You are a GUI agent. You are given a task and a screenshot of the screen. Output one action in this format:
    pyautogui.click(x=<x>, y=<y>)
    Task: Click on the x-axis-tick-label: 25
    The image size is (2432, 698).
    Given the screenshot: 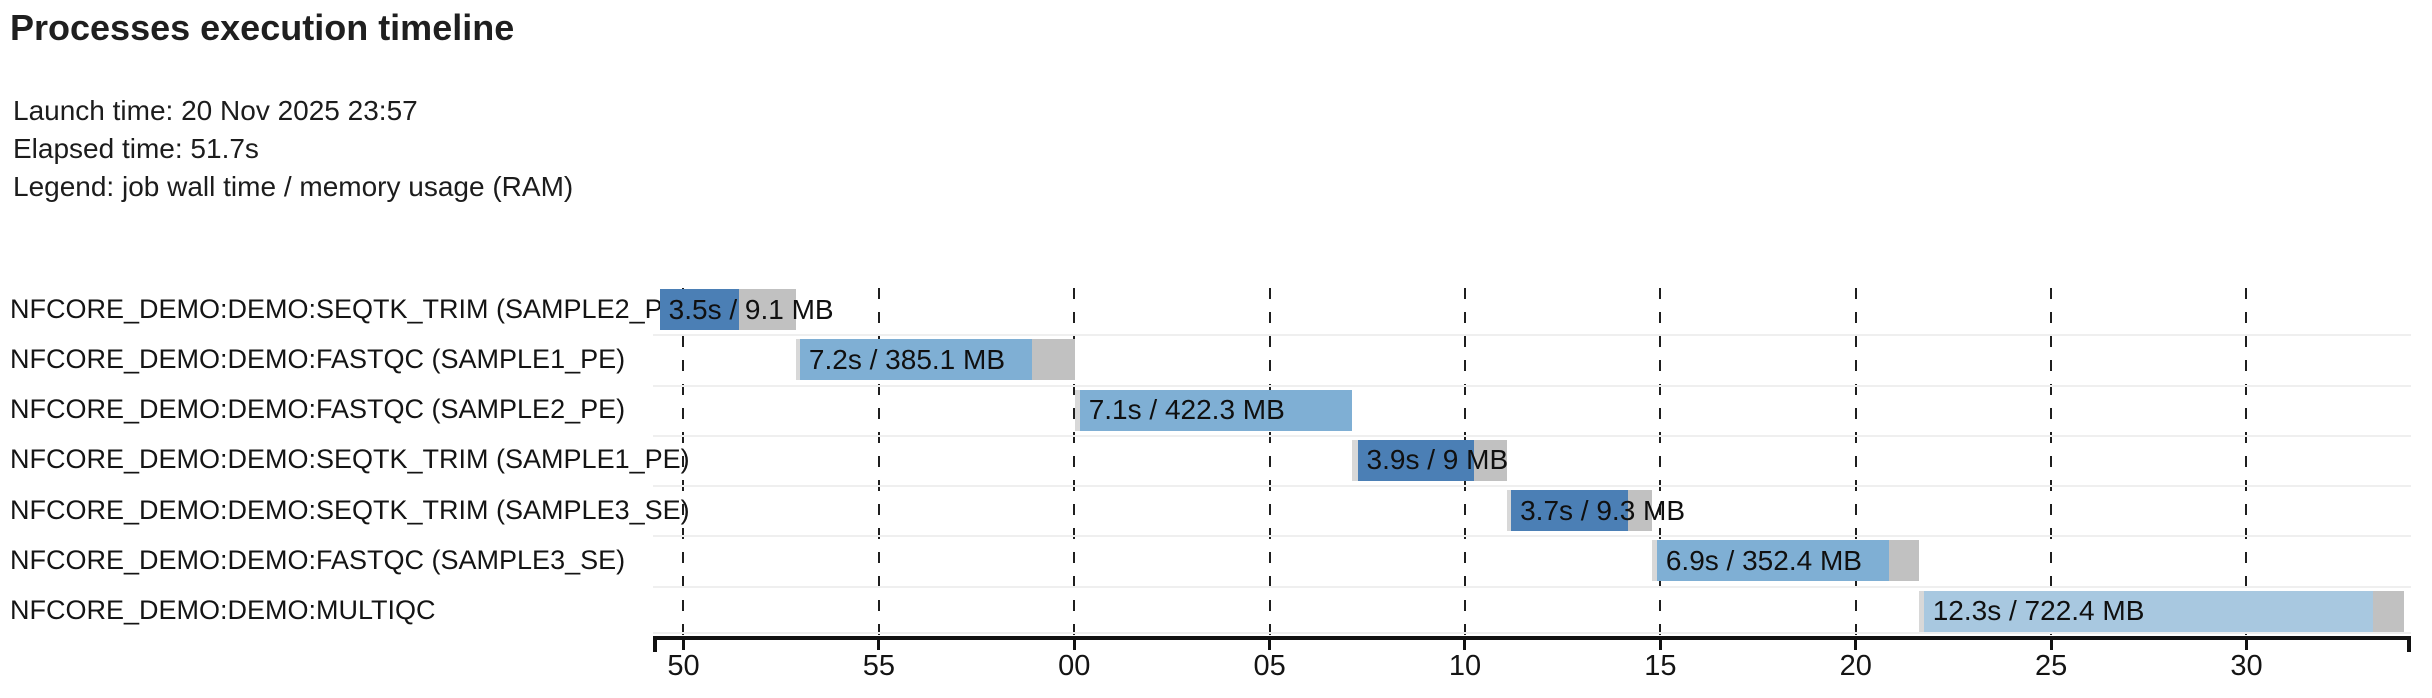 What is the action you would take?
    pyautogui.click(x=2051, y=666)
    